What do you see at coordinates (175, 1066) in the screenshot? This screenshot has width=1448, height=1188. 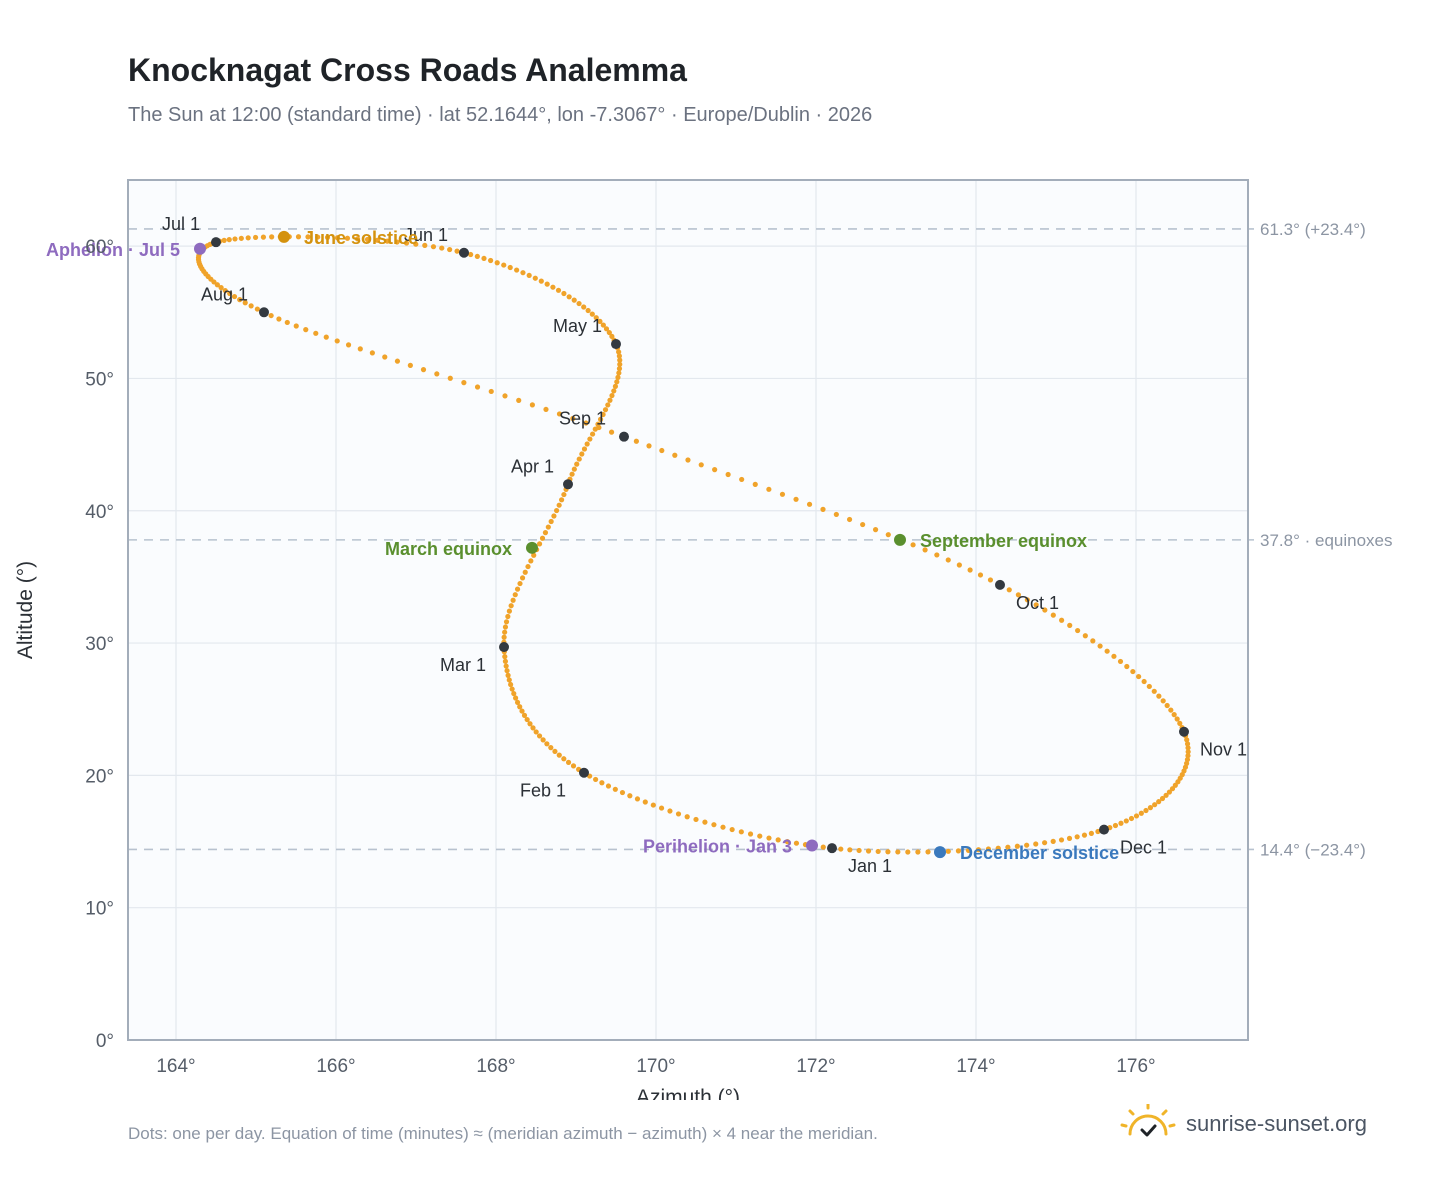 I see `x-tick-label: 164°` at bounding box center [175, 1066].